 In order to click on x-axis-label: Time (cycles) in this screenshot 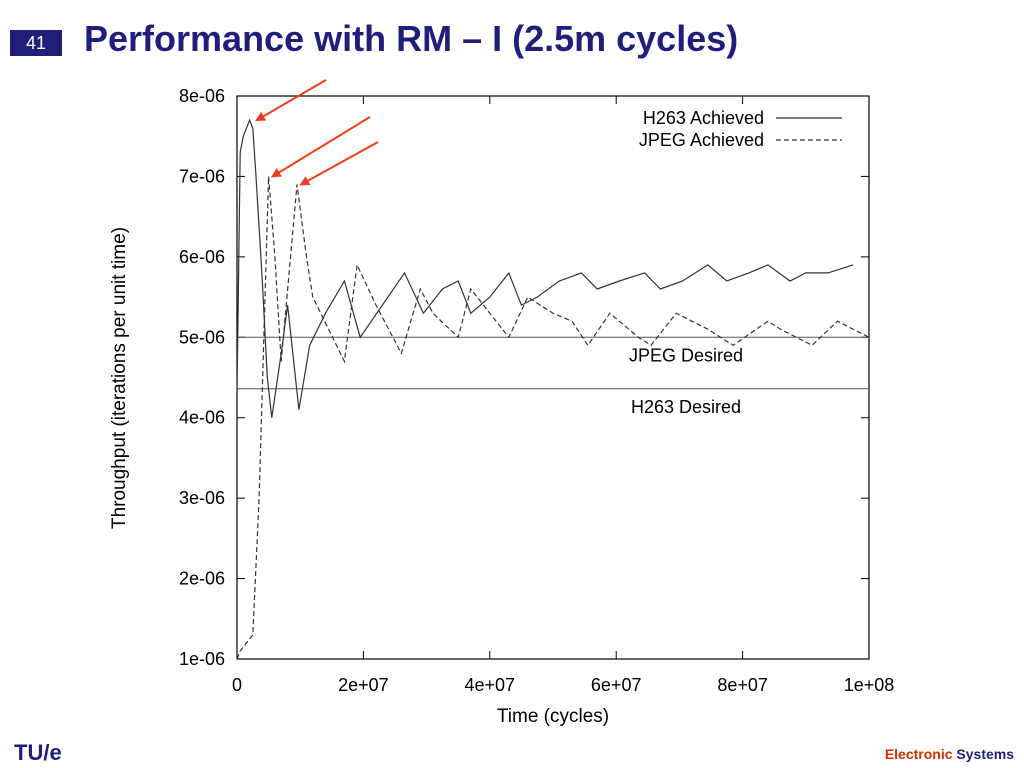, I will do `click(553, 716)`.